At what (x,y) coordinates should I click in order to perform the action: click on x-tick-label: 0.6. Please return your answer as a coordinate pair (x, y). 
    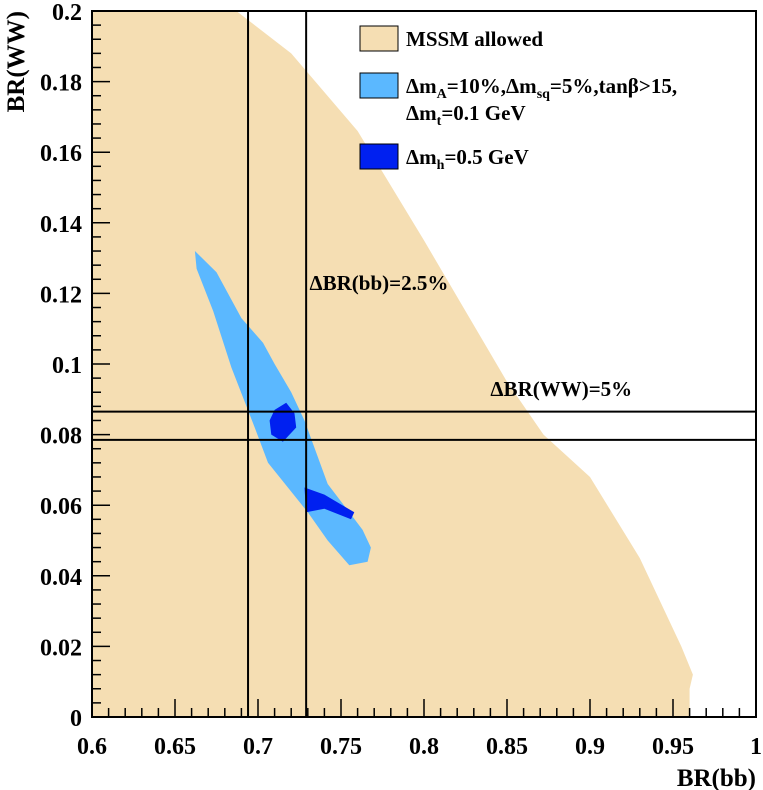
    Looking at the image, I should click on (92, 747).